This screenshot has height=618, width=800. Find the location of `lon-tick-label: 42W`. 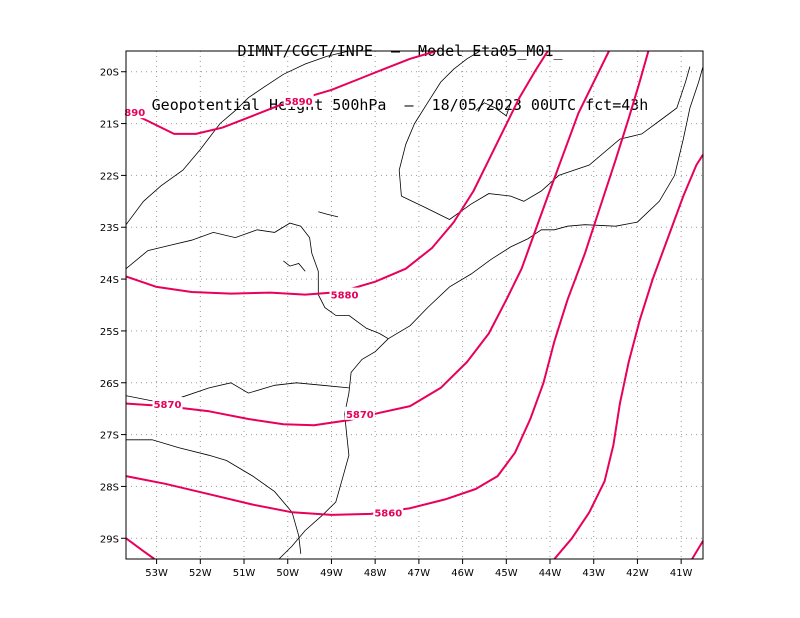

lon-tick-label: 42W is located at coordinates (637, 573).